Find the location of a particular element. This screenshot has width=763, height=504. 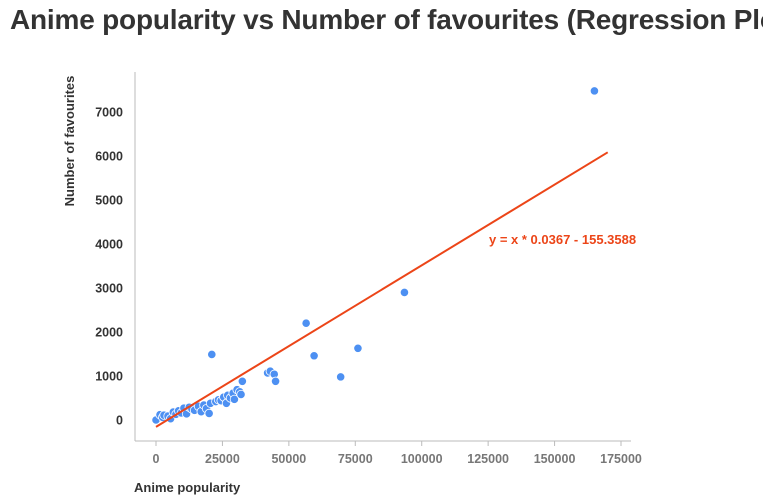

x-tick-label: 100000 is located at coordinates (422, 459).